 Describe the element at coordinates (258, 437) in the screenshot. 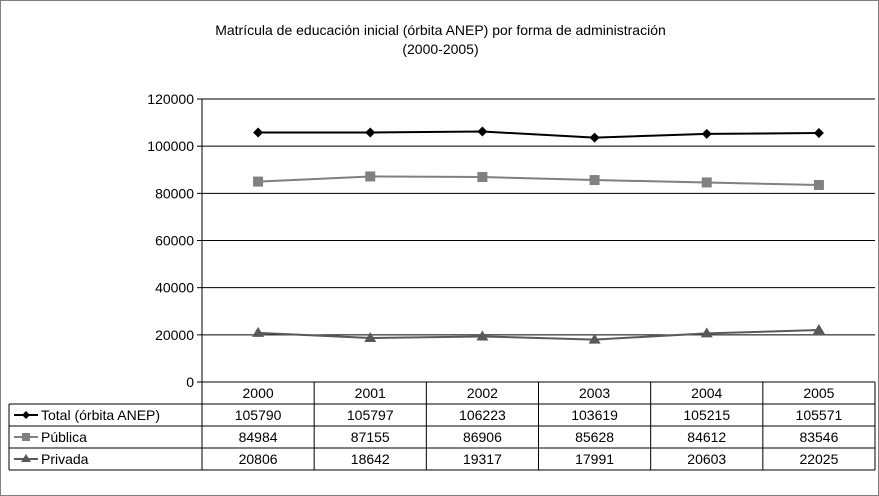

I see `table-value: 84984` at that location.